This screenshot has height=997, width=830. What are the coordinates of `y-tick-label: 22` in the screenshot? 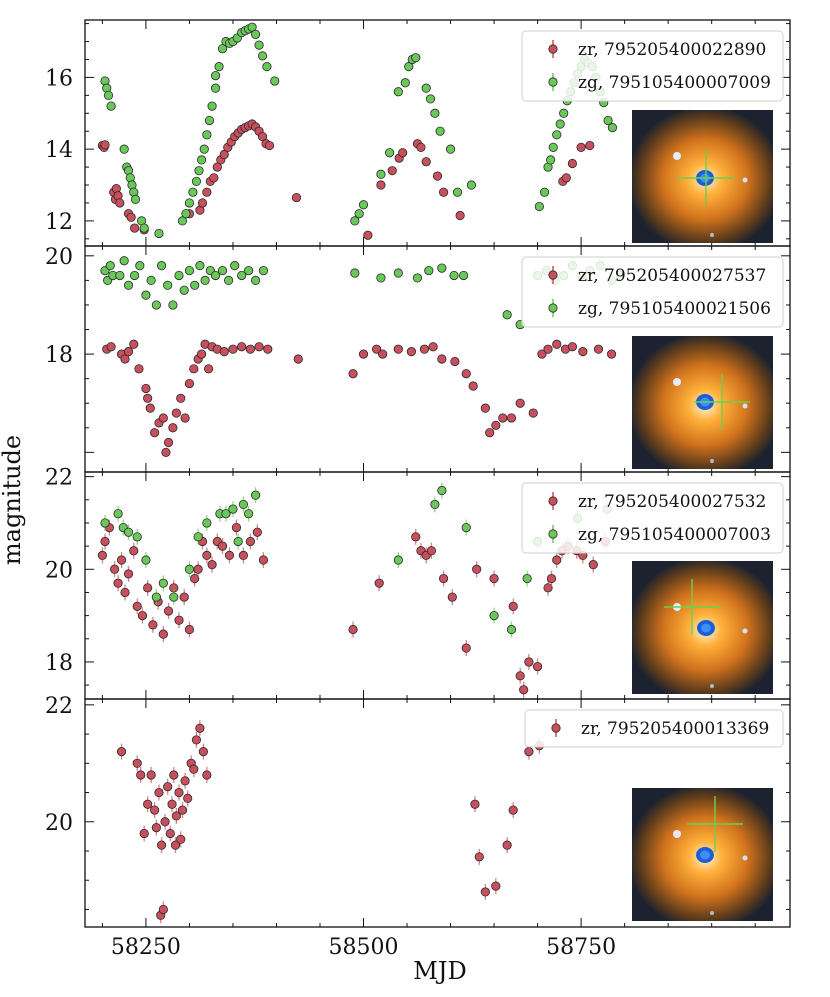 It's located at (59, 706).